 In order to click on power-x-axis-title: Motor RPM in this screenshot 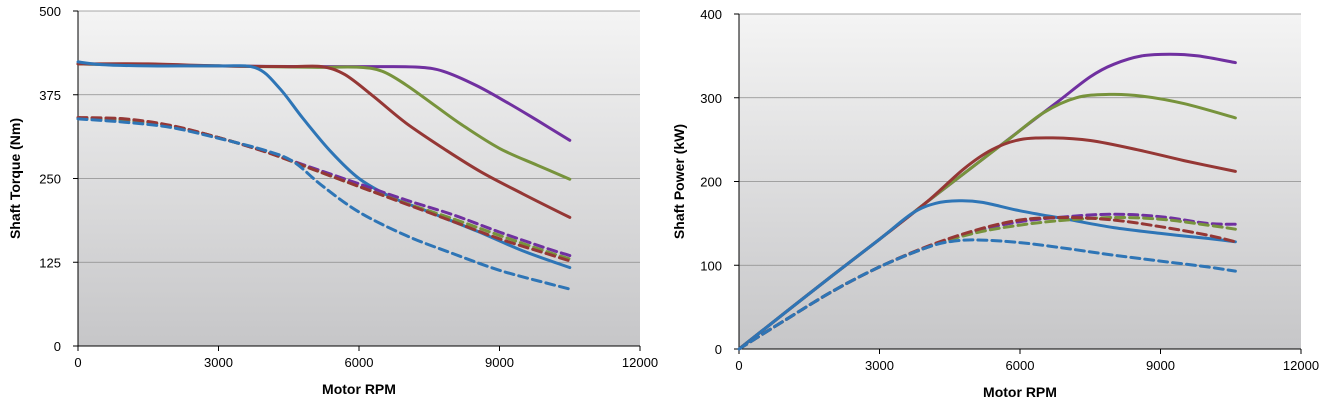, I will do `click(1020, 392)`.